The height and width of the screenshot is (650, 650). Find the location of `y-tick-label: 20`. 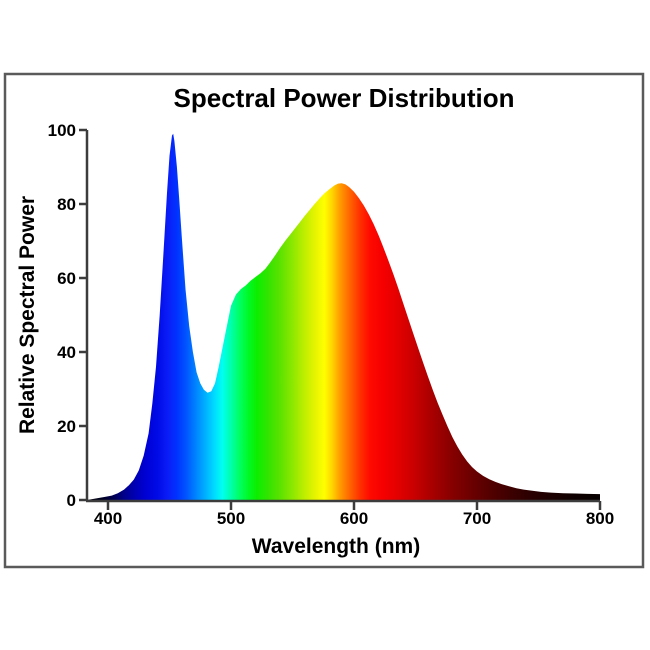

y-tick-label: 20 is located at coordinates (66, 426).